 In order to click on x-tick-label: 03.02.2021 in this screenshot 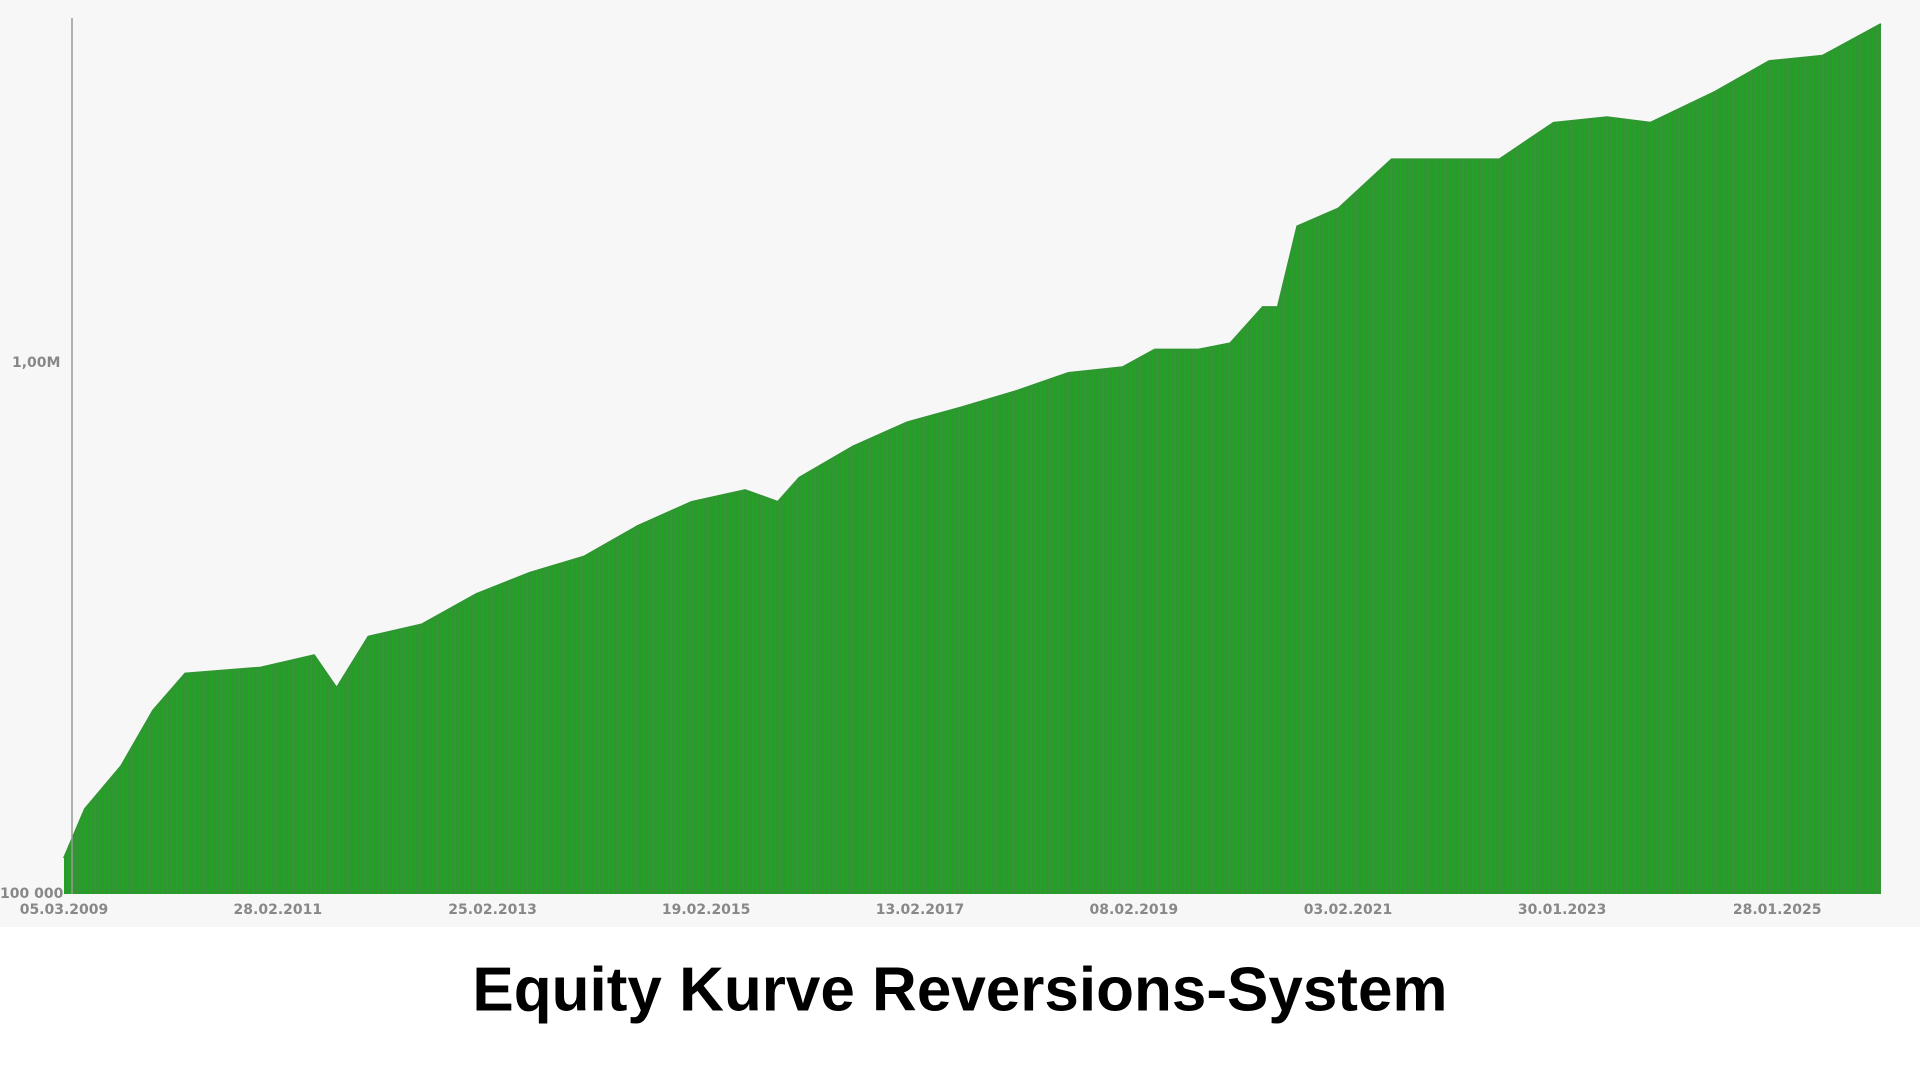, I will do `click(1348, 910)`.